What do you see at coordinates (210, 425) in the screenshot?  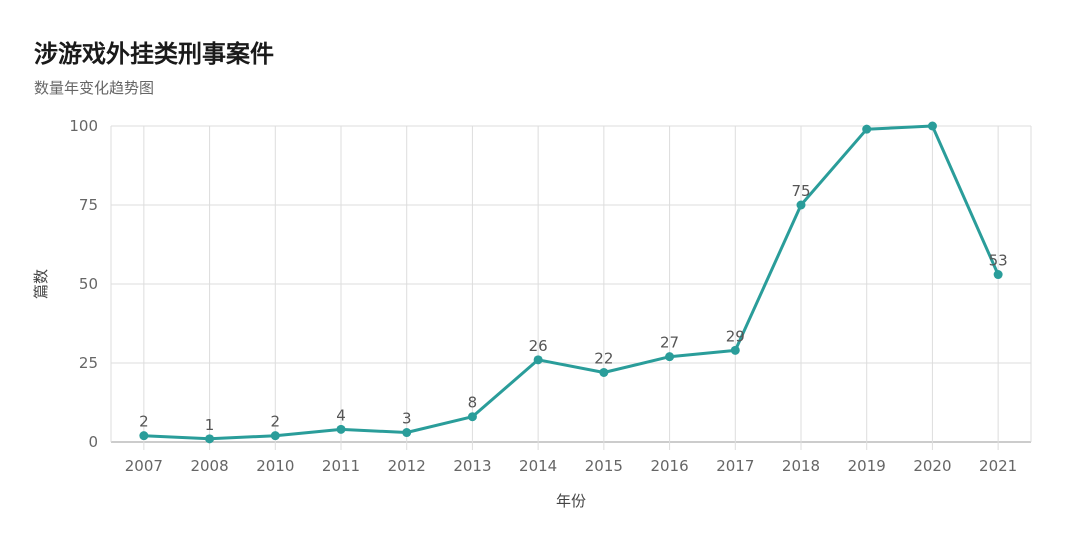 I see `data-label: 1` at bounding box center [210, 425].